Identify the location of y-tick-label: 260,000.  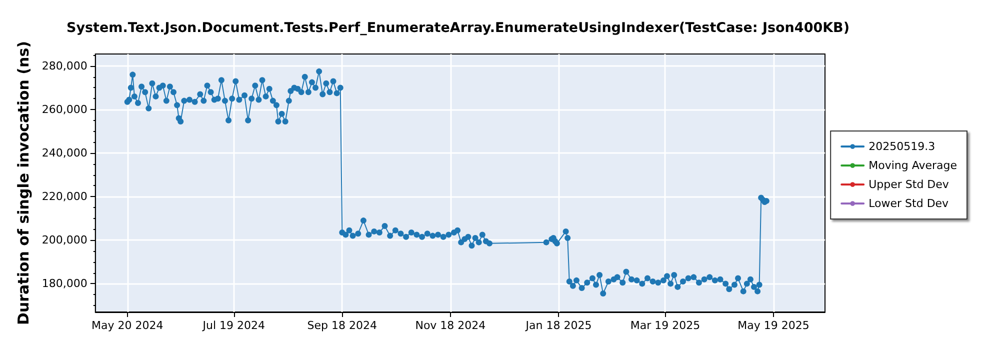
(65, 109).